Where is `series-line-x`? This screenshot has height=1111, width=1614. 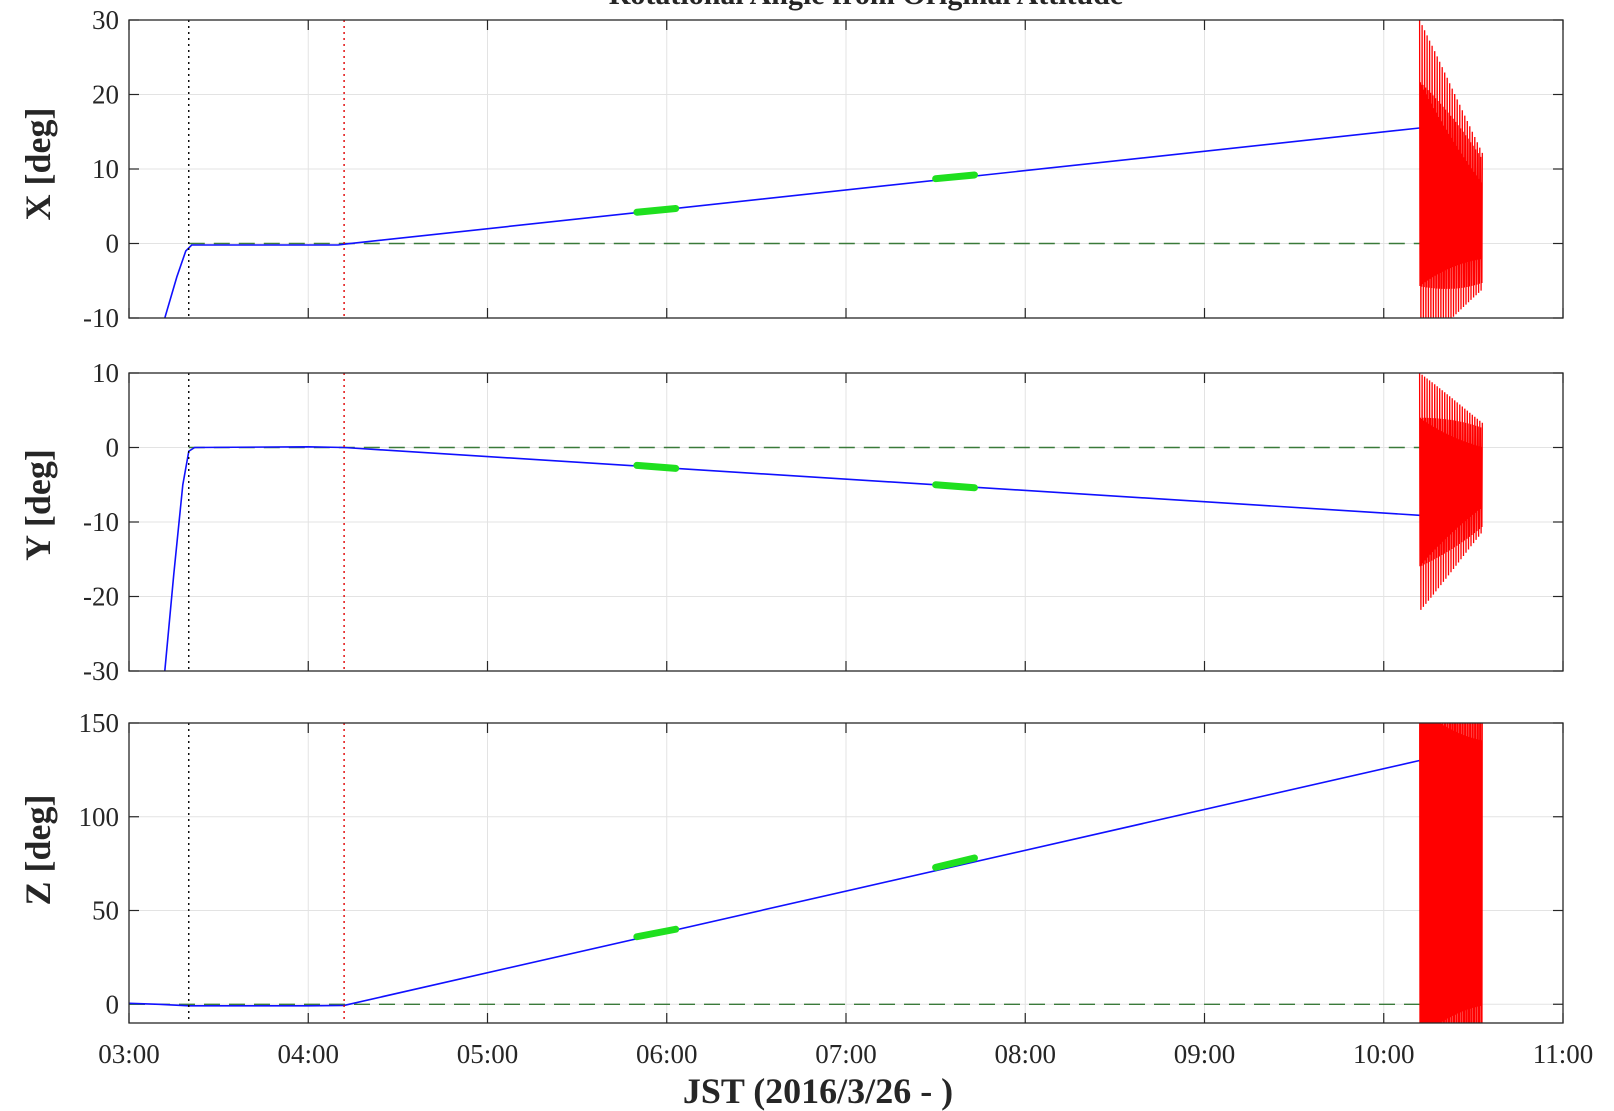 series-line-x is located at coordinates (792, 222).